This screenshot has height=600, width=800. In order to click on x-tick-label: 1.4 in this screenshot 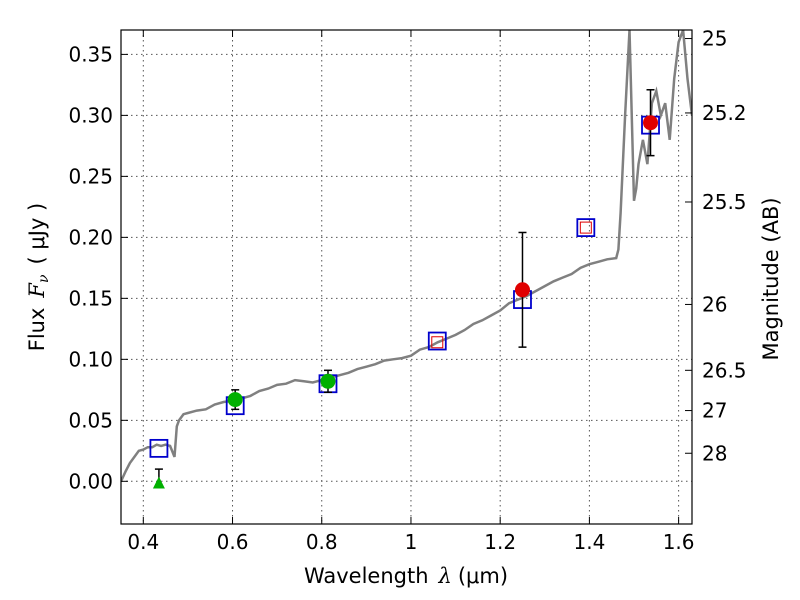, I will do `click(589, 542)`.